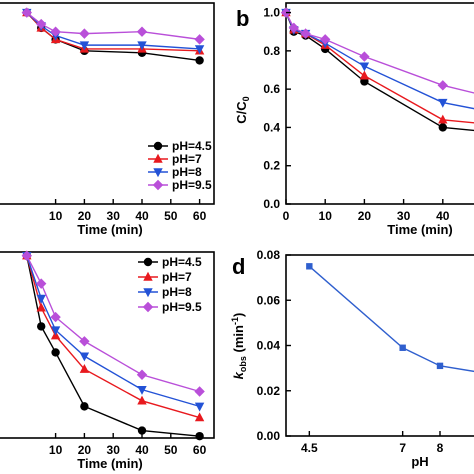  I want to click on panel-b-ytick-label-1: 0.2, so click(271, 166).